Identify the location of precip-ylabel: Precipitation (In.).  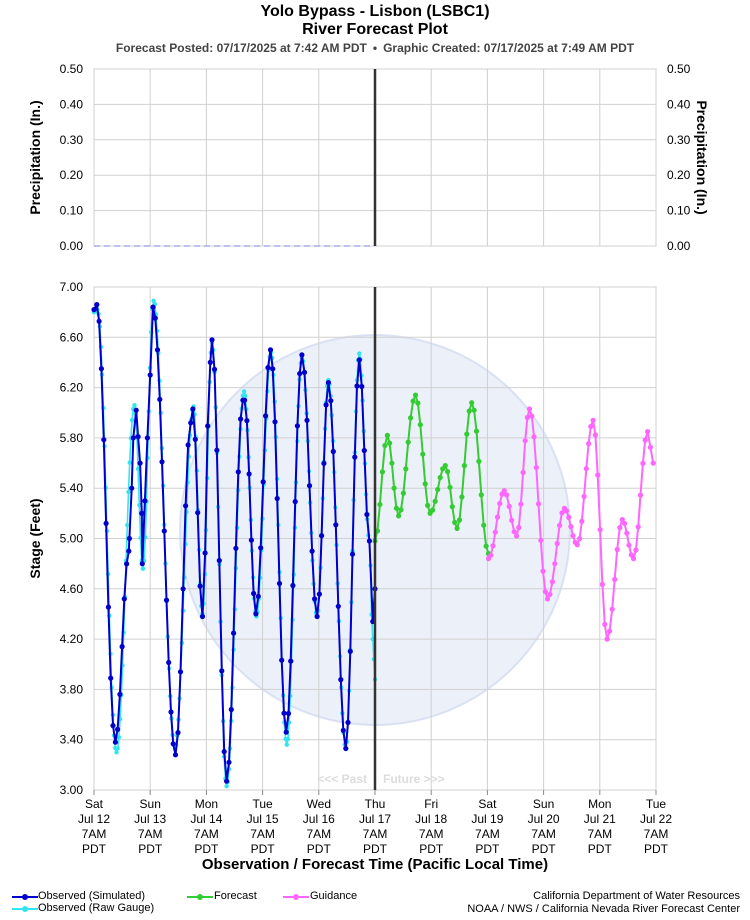
(35, 157).